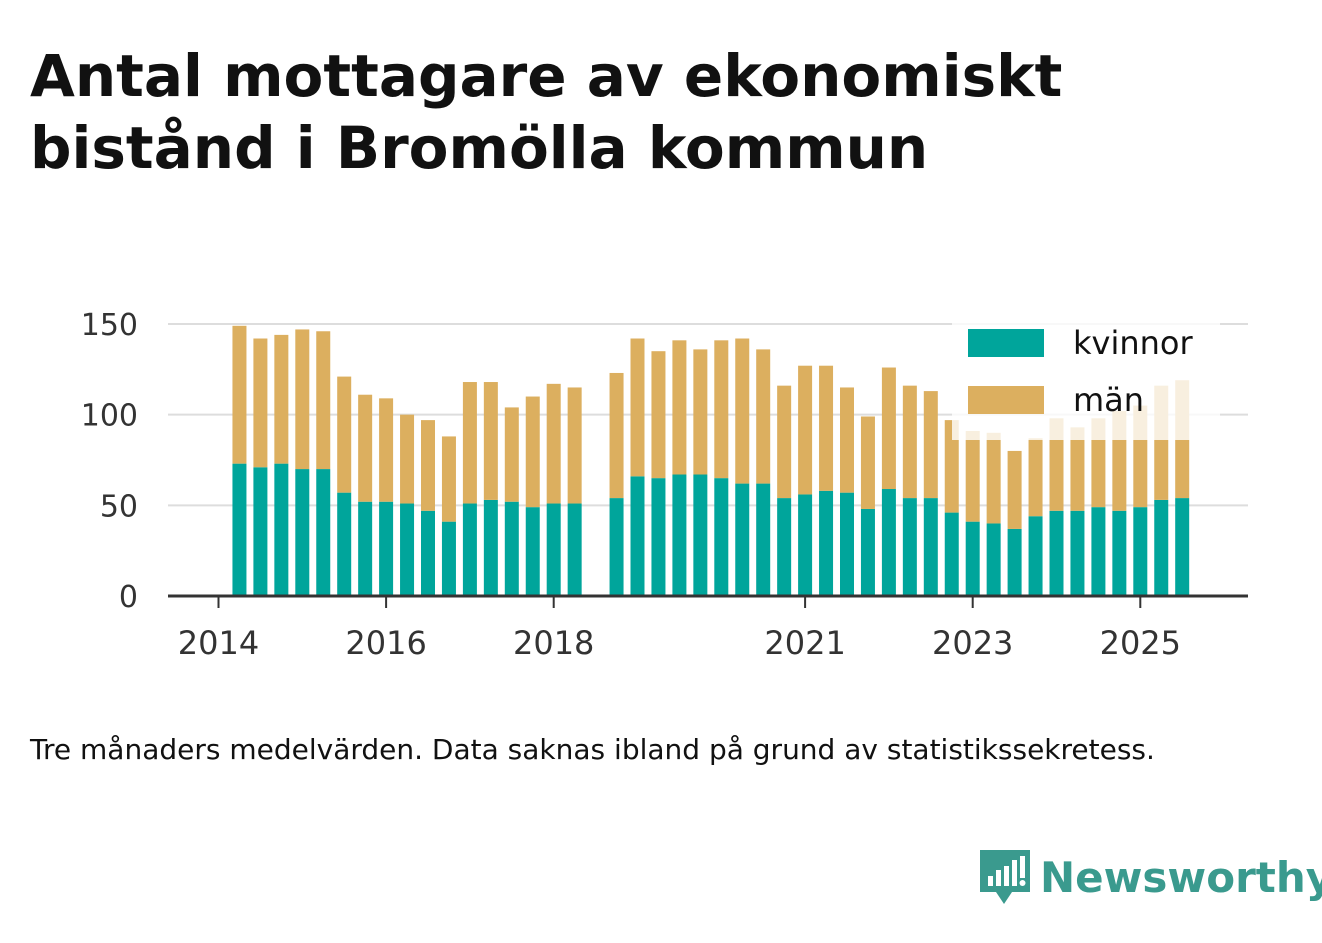 Image resolution: width=1322 pixels, height=943 pixels. What do you see at coordinates (804, 643) in the screenshot?
I see `x-tick-label: 2021` at bounding box center [804, 643].